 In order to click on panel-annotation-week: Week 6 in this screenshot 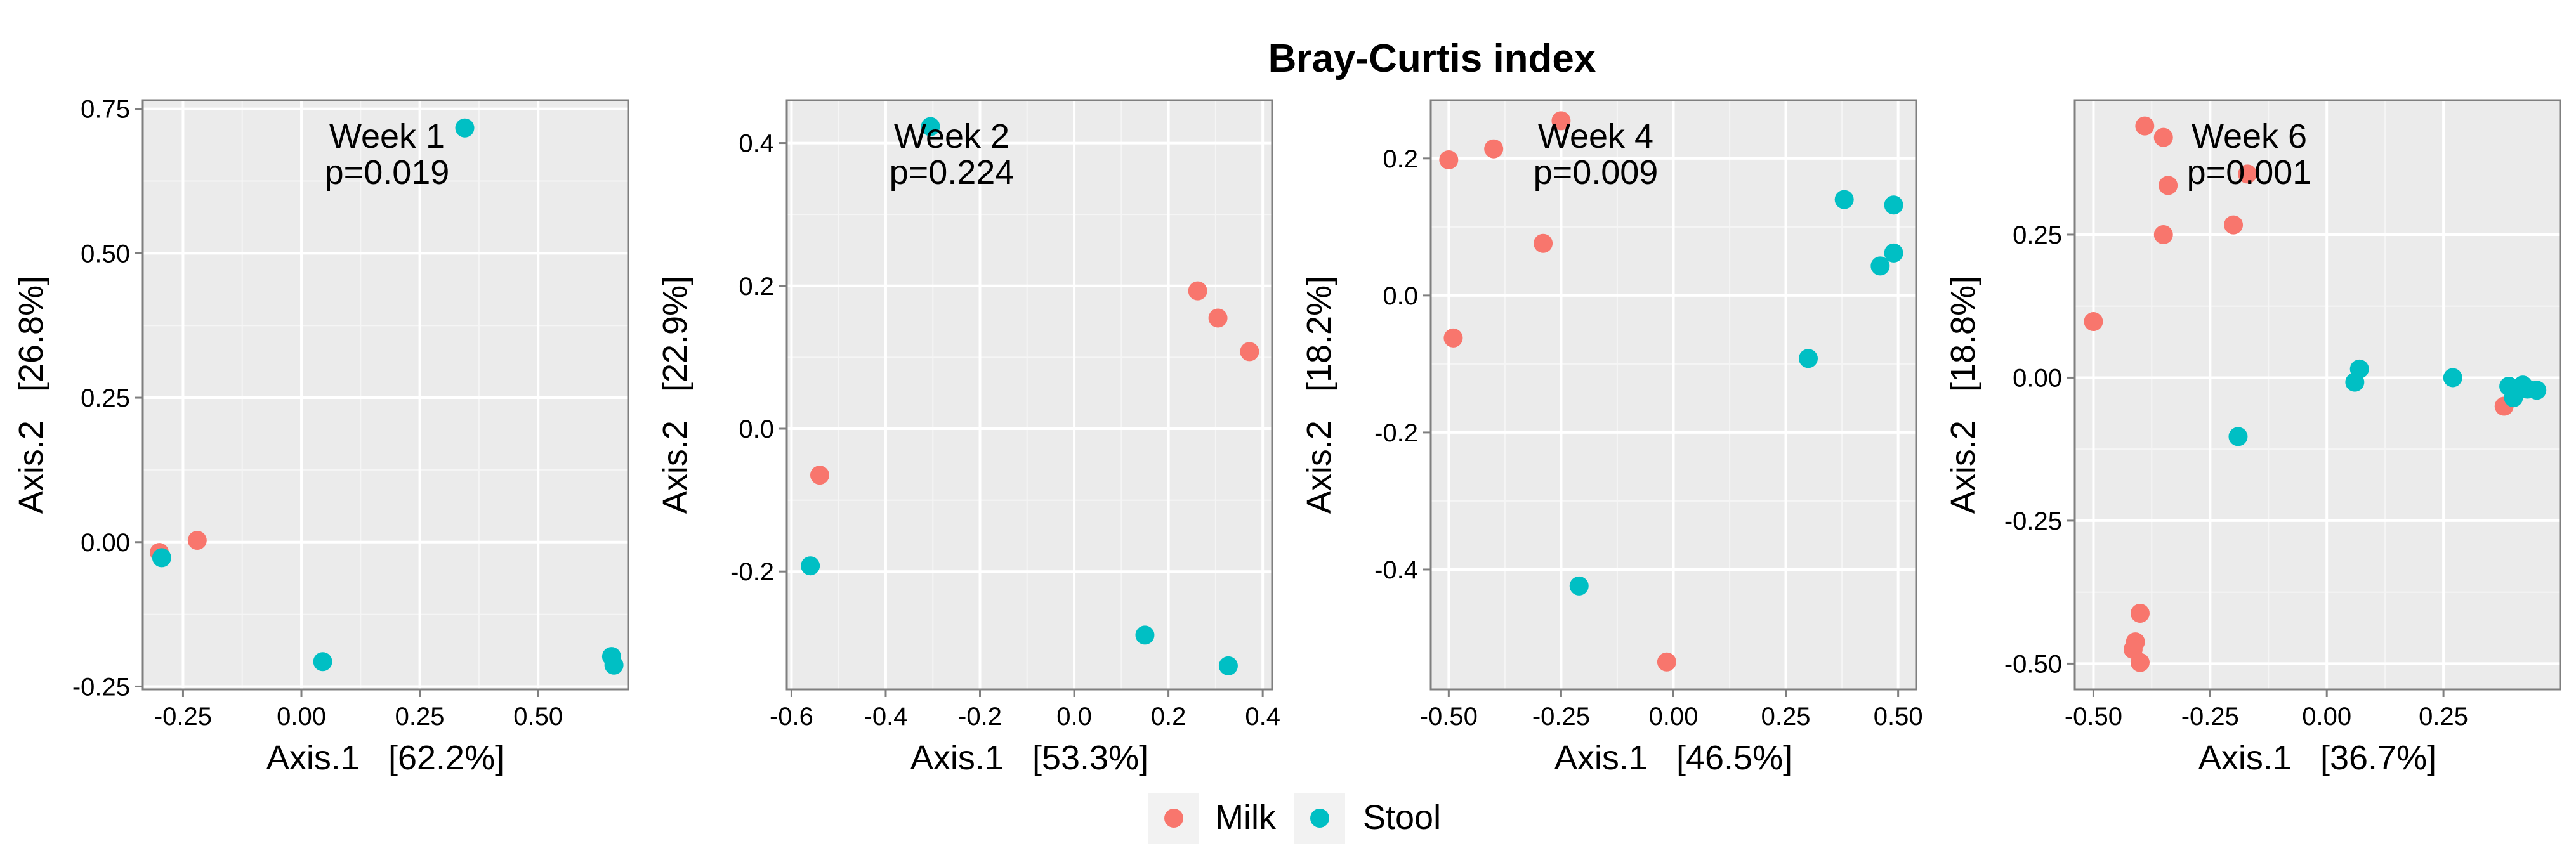, I will do `click(2249, 136)`.